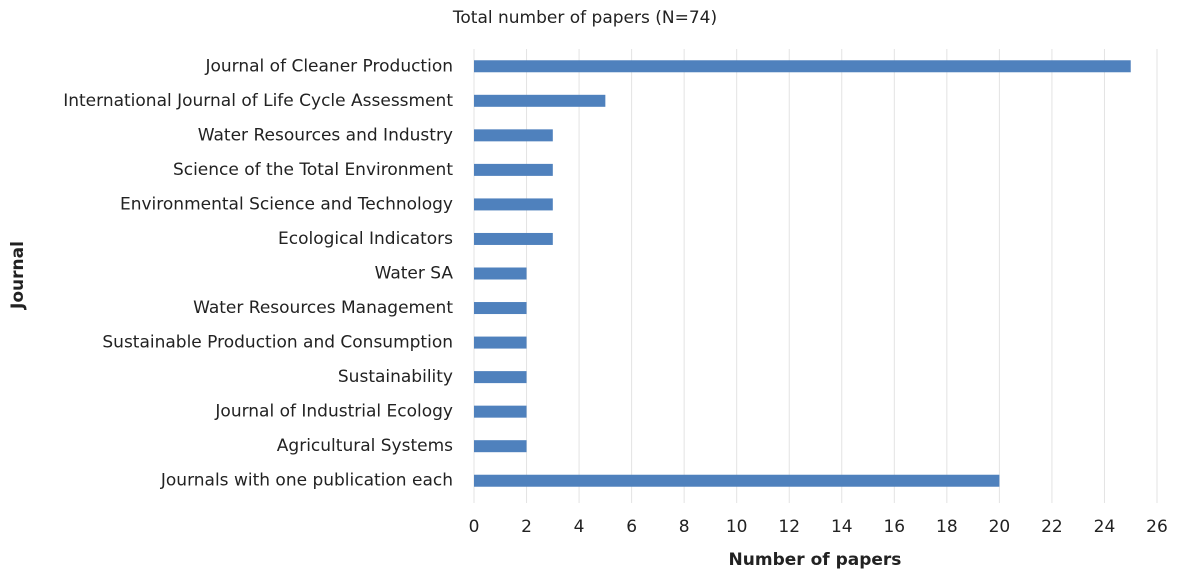  What do you see at coordinates (842, 527) in the screenshot?
I see `x-tick-label: 14` at bounding box center [842, 527].